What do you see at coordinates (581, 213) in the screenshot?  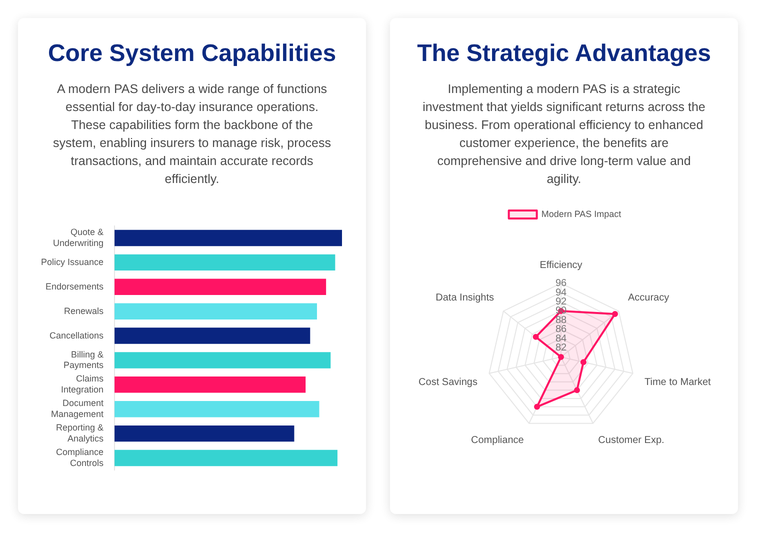 I see `legend-label: Modern PAS Impact` at bounding box center [581, 213].